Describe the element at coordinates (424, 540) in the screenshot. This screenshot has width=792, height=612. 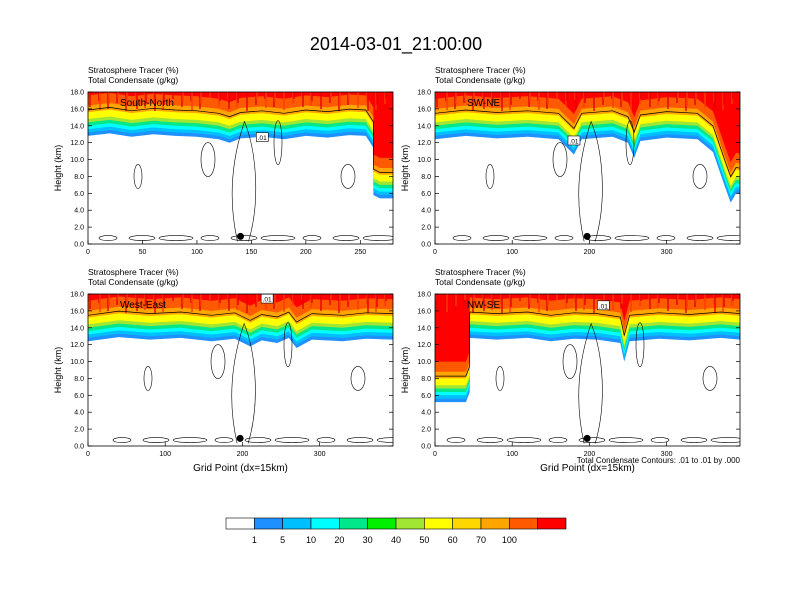
I see `colorbar-label: 50` at that location.